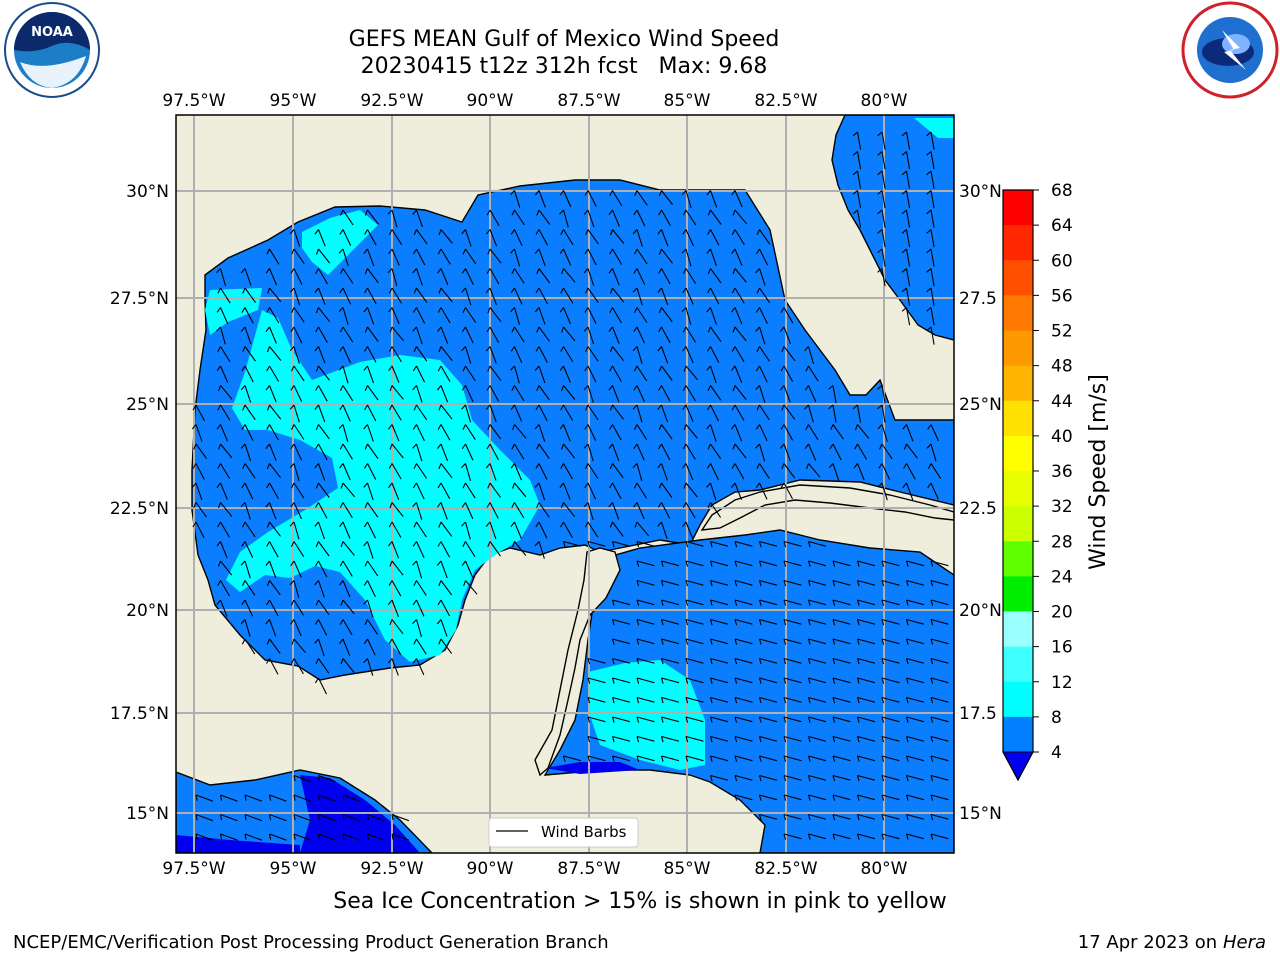 This screenshot has width=1280, height=960. What do you see at coordinates (687, 869) in the screenshot?
I see `lon-label-bottom: 85°W` at bounding box center [687, 869].